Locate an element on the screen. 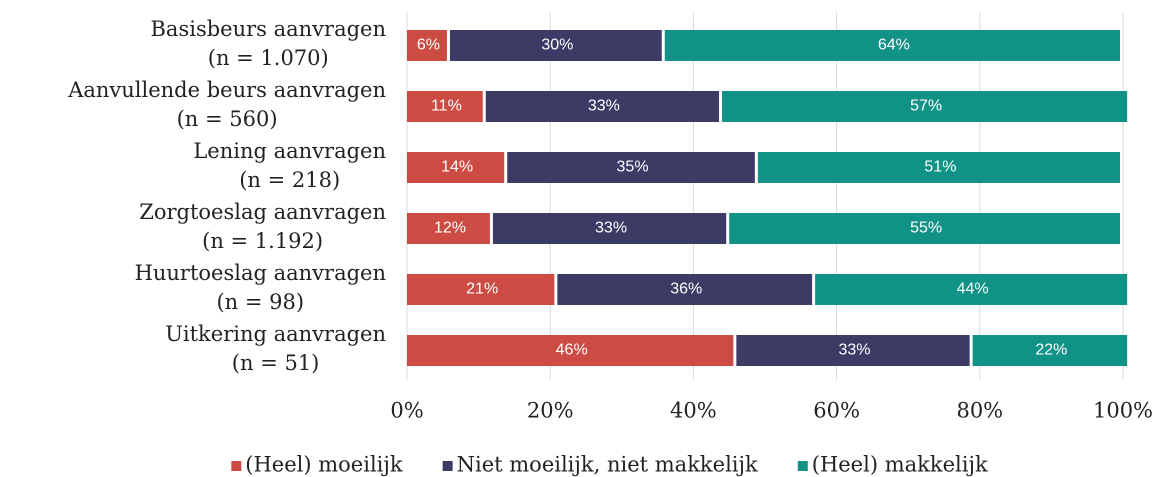  value-label: 30% is located at coordinates (557, 45).